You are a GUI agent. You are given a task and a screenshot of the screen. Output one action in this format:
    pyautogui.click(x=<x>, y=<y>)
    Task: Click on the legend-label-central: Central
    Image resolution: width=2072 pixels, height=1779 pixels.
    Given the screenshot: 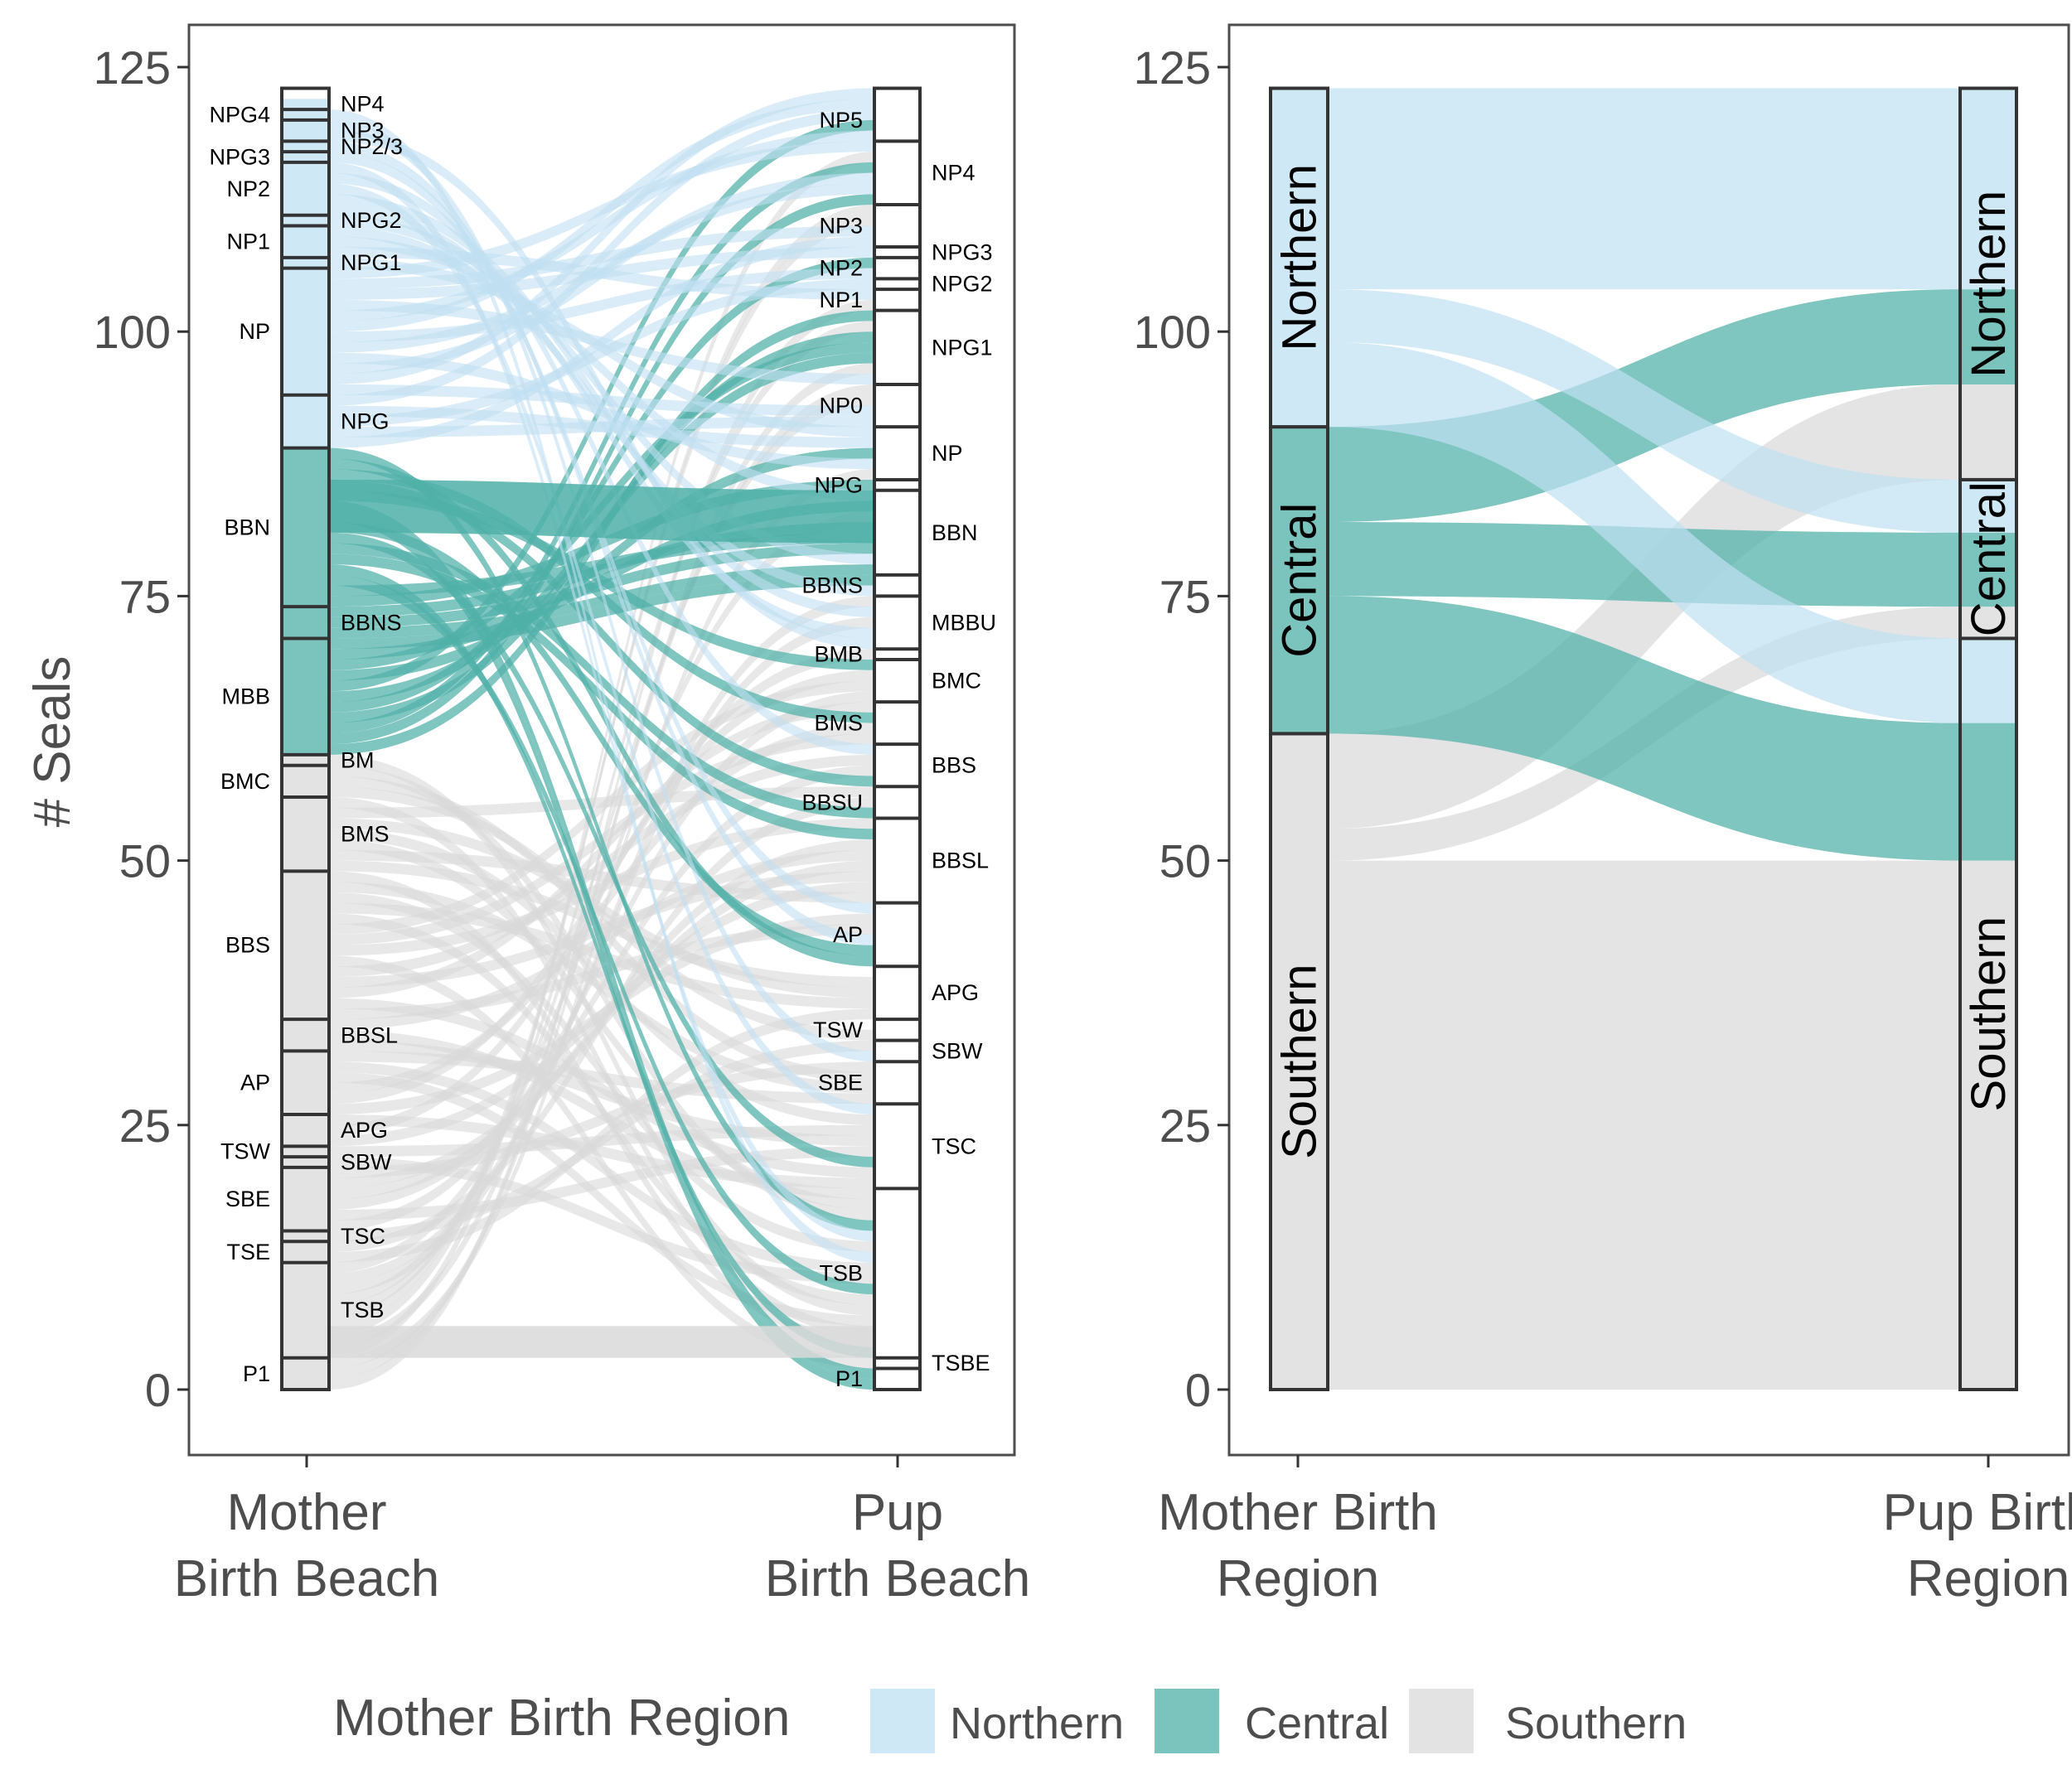 What is the action you would take?
    pyautogui.click(x=1317, y=1723)
    